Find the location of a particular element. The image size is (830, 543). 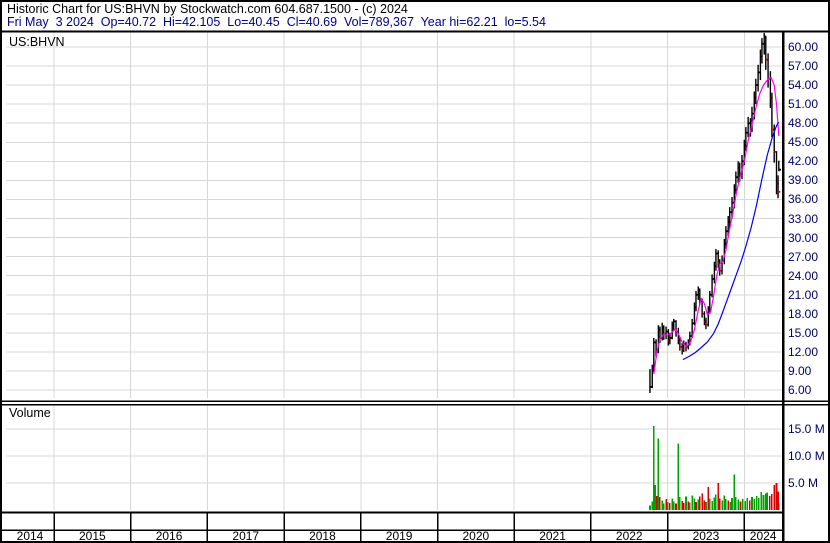

volume-axis-label: 10.0 M is located at coordinates (806, 456).